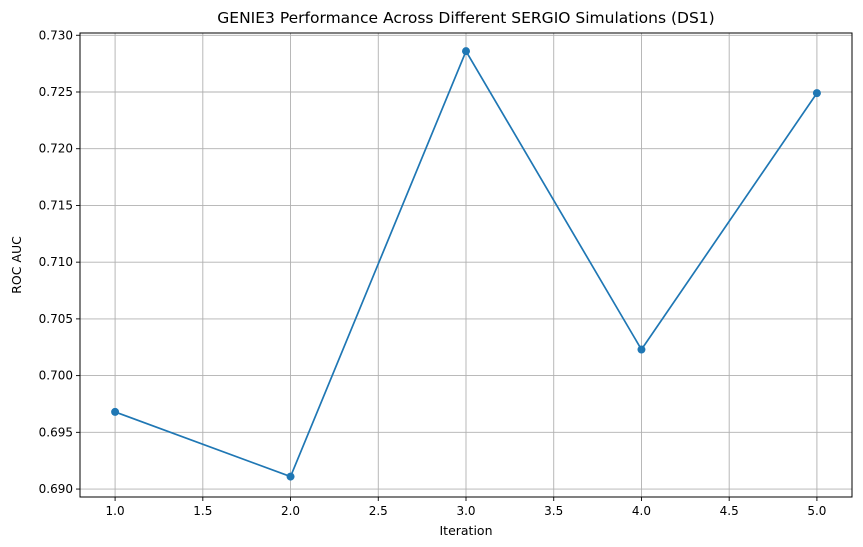 The image size is (863, 547). I want to click on x-tick-label: 3.0, so click(465, 511).